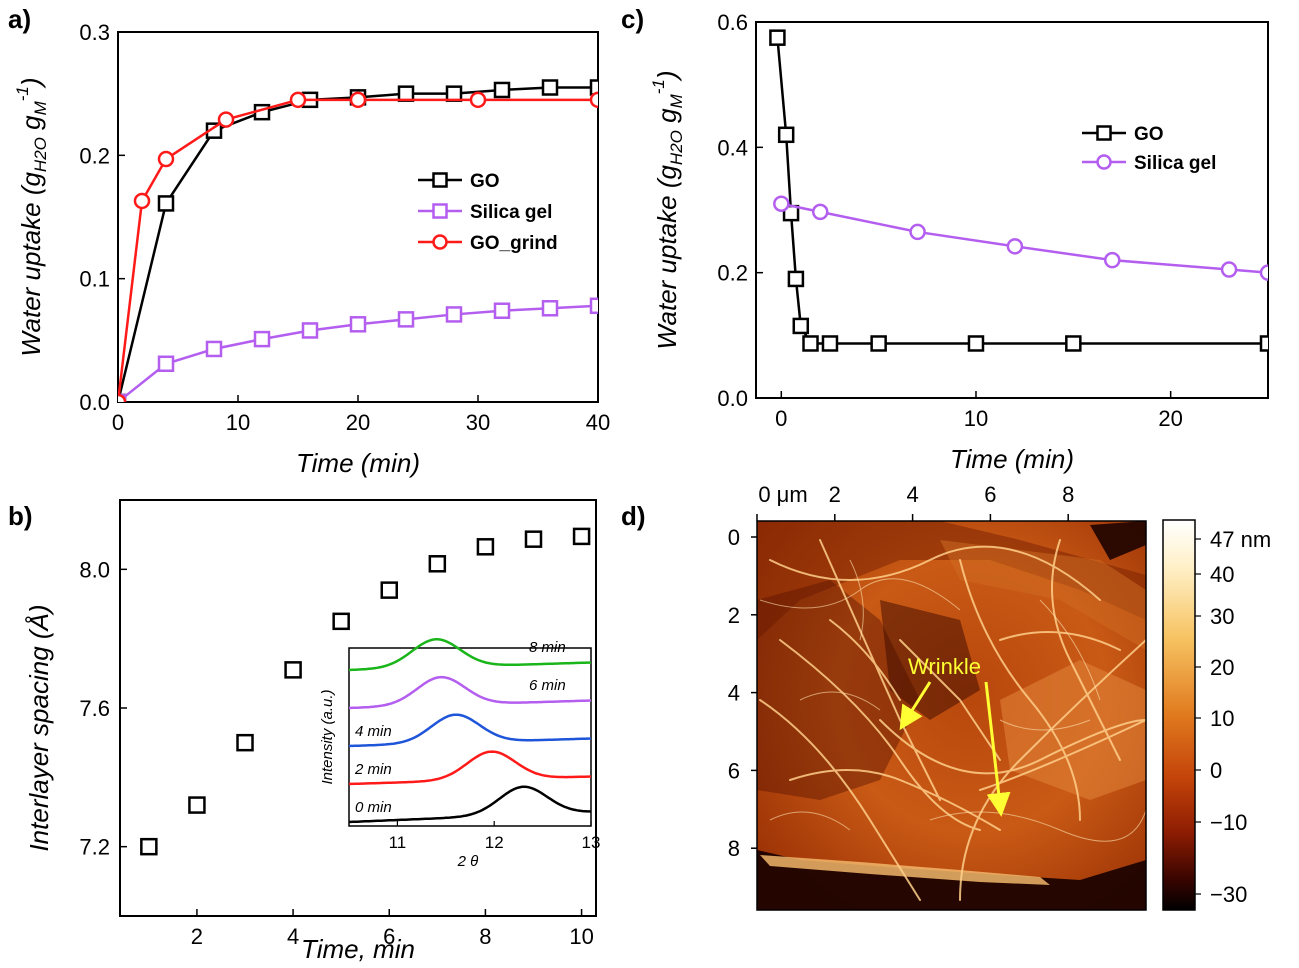 The height and width of the screenshot is (968, 1299). Describe the element at coordinates (990, 494) in the screenshot. I see `x-tick-label: 6` at that location.